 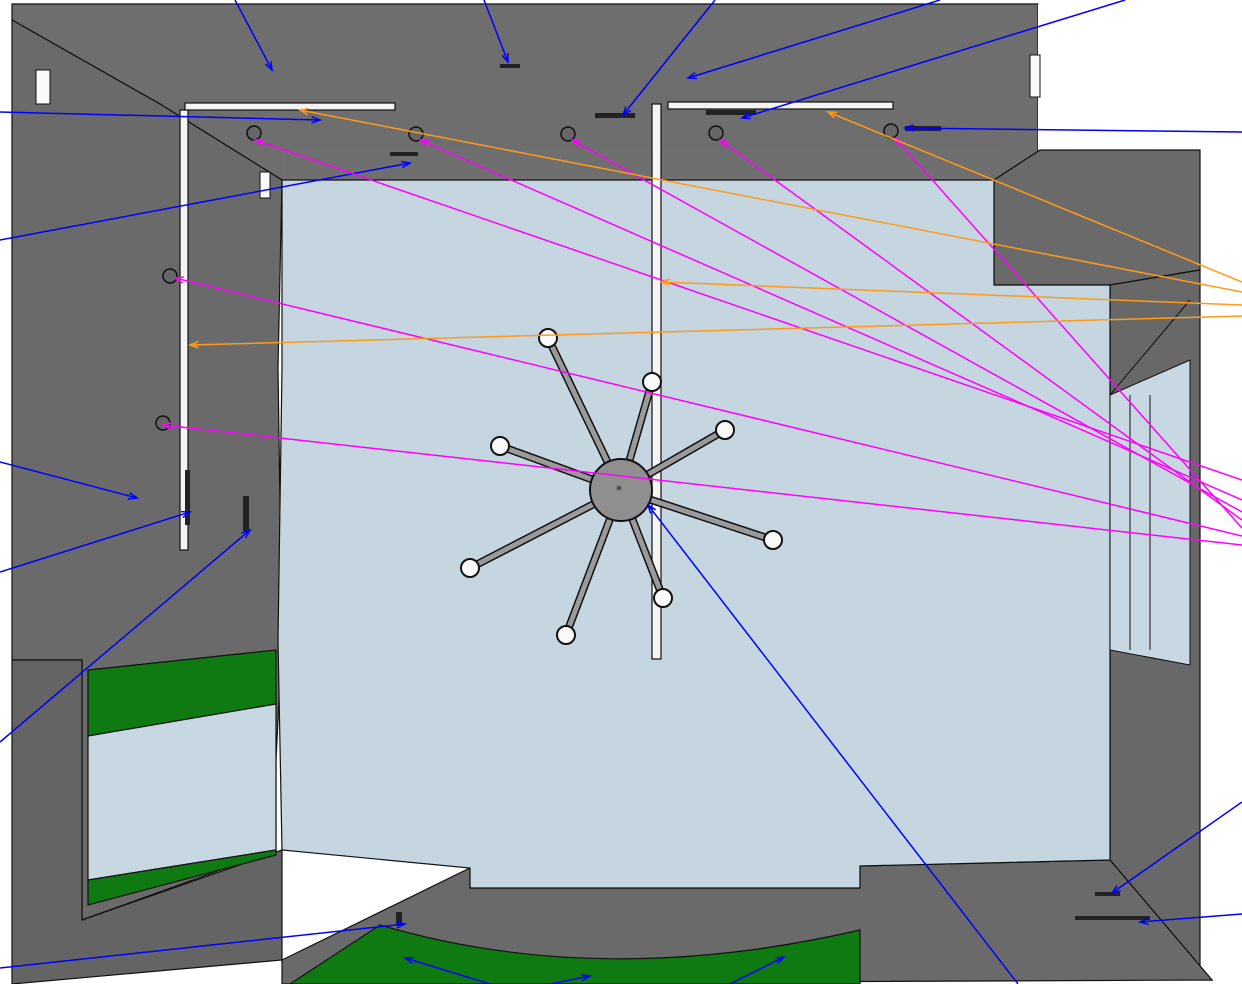 What do you see at coordinates (184, 330) in the screenshot?
I see `track-light-left-vertical` at bounding box center [184, 330].